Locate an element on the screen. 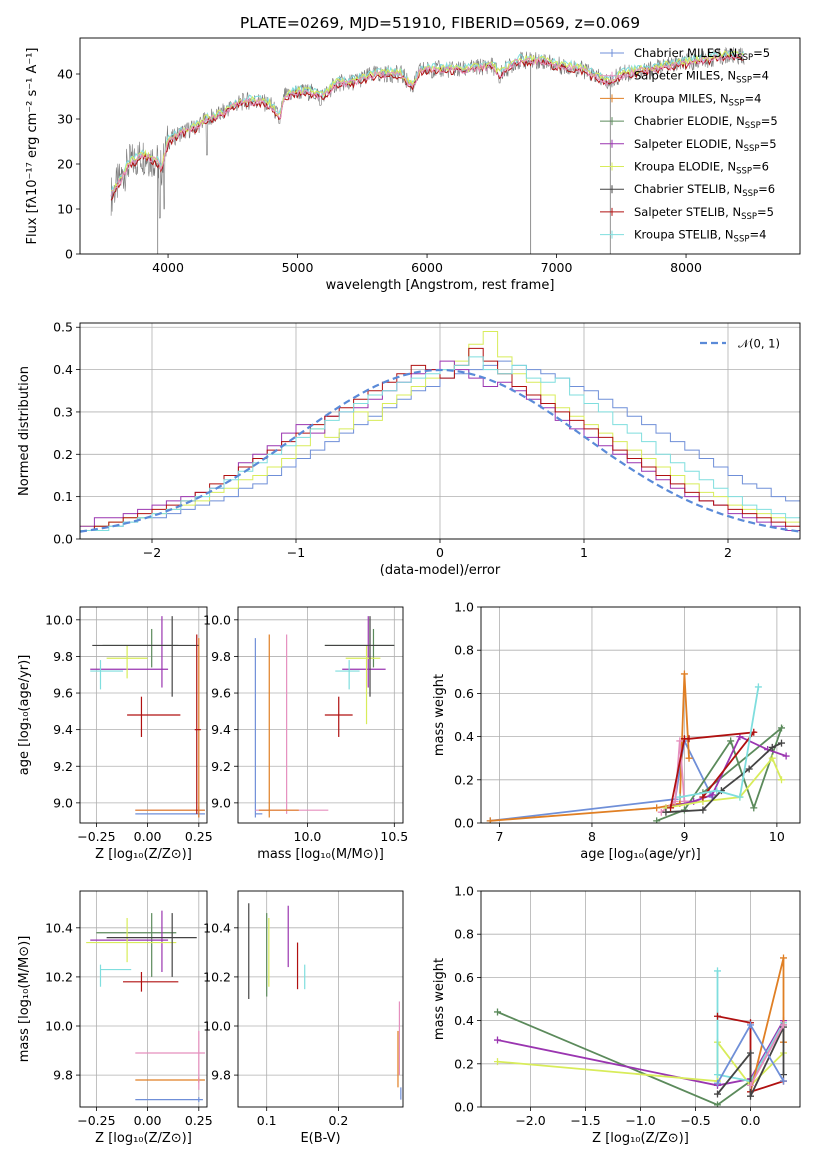 The image size is (819, 1170). legend-label-kroupa_miles: Kroupa MILES, NSSP=4 is located at coordinates (697, 99).